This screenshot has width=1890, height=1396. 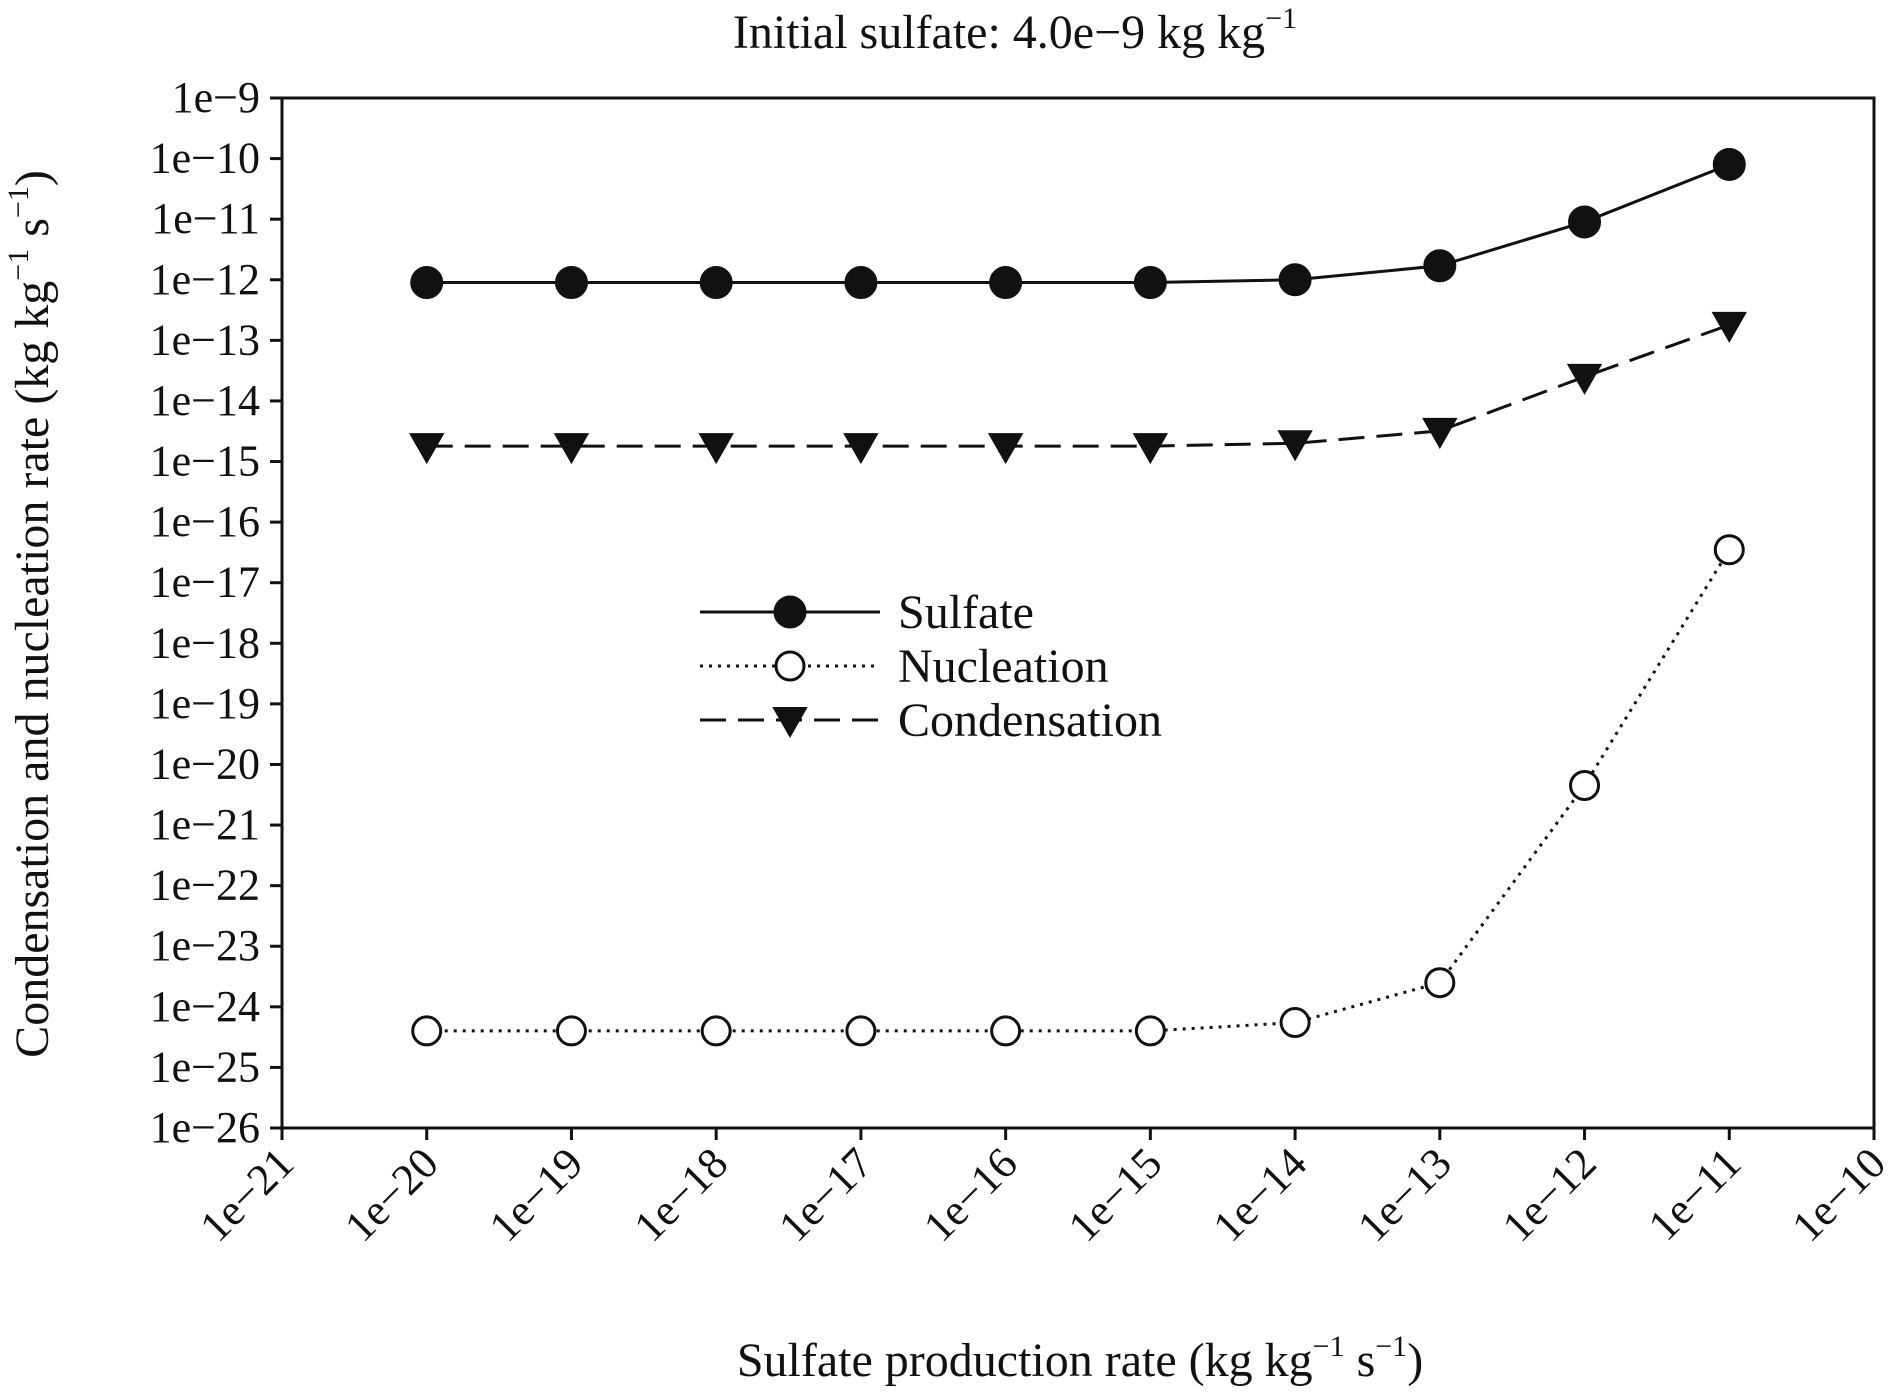 I want to click on x-tick-label: 1e−11, so click(x=1695, y=1194).